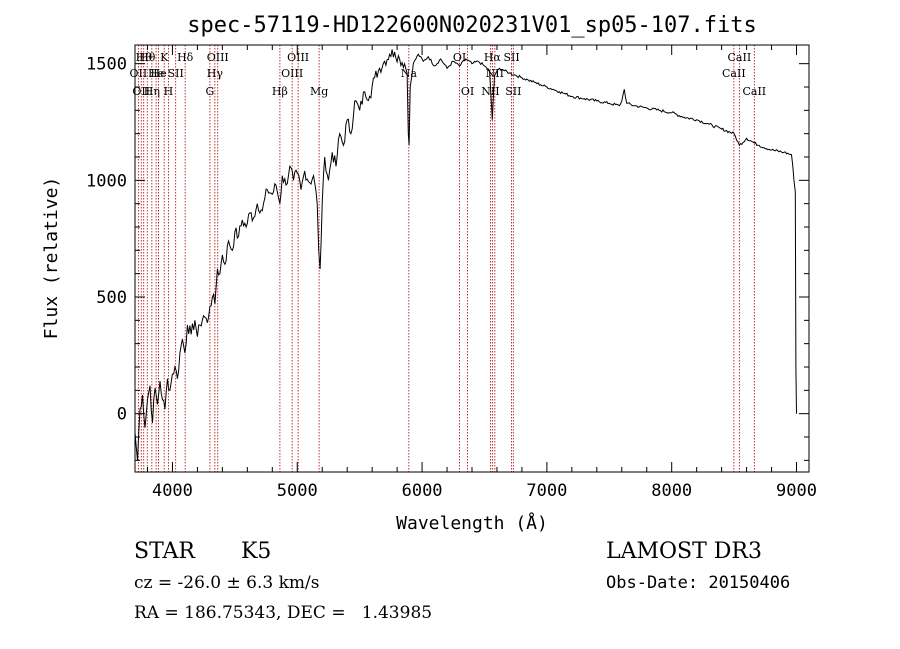  I want to click on line-label: Mg, so click(319, 91).